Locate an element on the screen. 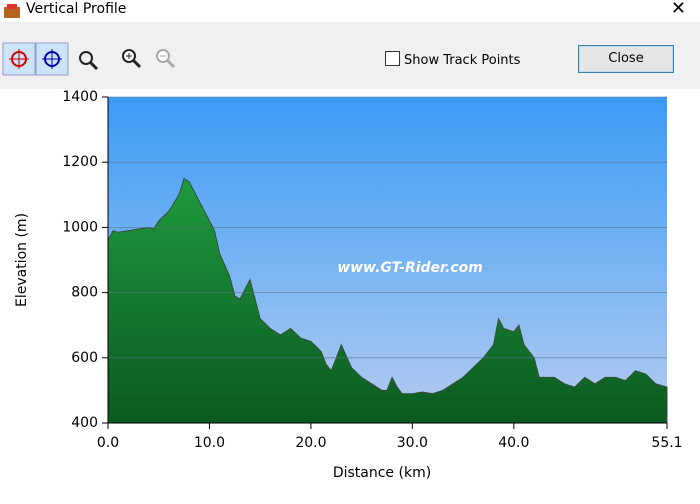 This screenshot has width=700, height=504. show-track-points: Show Track Points is located at coordinates (452, 59).